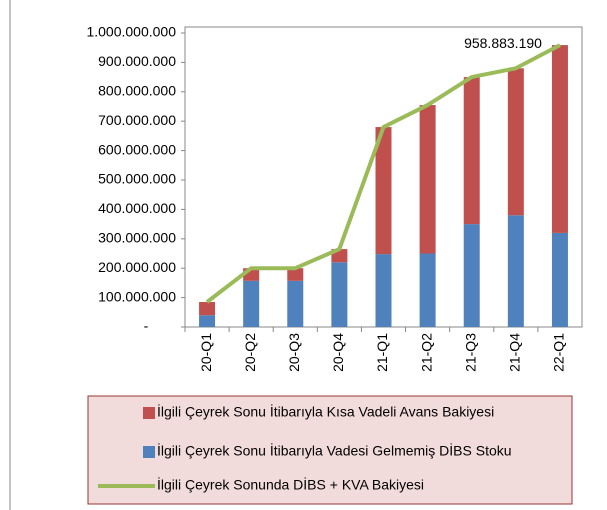  Describe the element at coordinates (137, 120) in the screenshot. I see `y-tick-label: 700.000.000` at that location.